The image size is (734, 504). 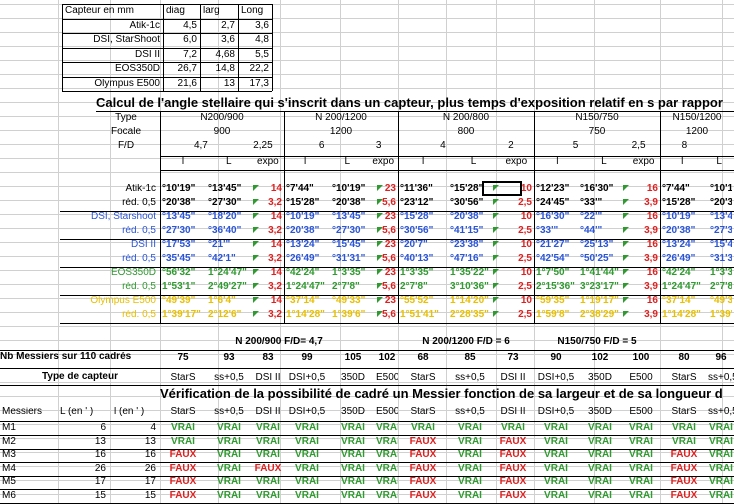 What do you see at coordinates (279, 342) in the screenshot?
I see `summary-group-label: N 200/900 F/D= 4,7` at bounding box center [279, 342].